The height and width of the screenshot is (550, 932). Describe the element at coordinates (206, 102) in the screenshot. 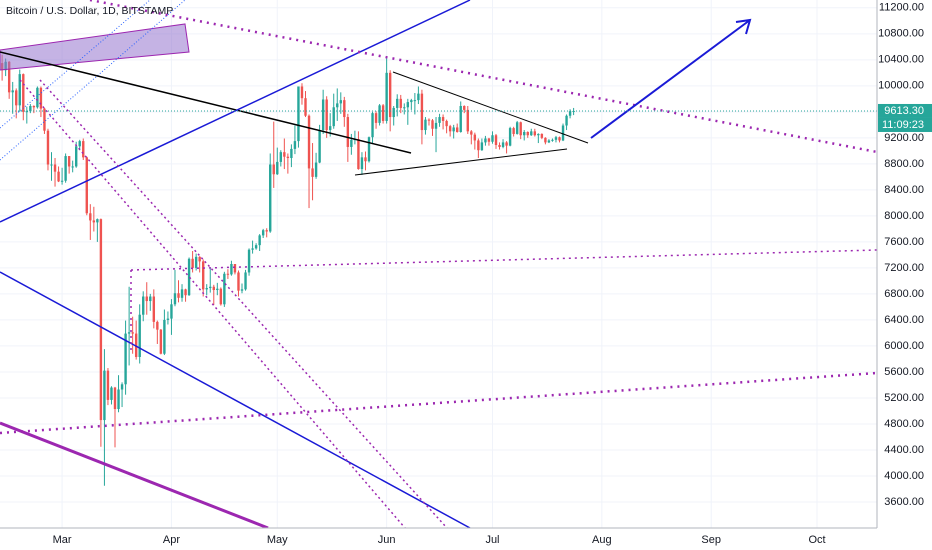

I see `trendline` at that location.